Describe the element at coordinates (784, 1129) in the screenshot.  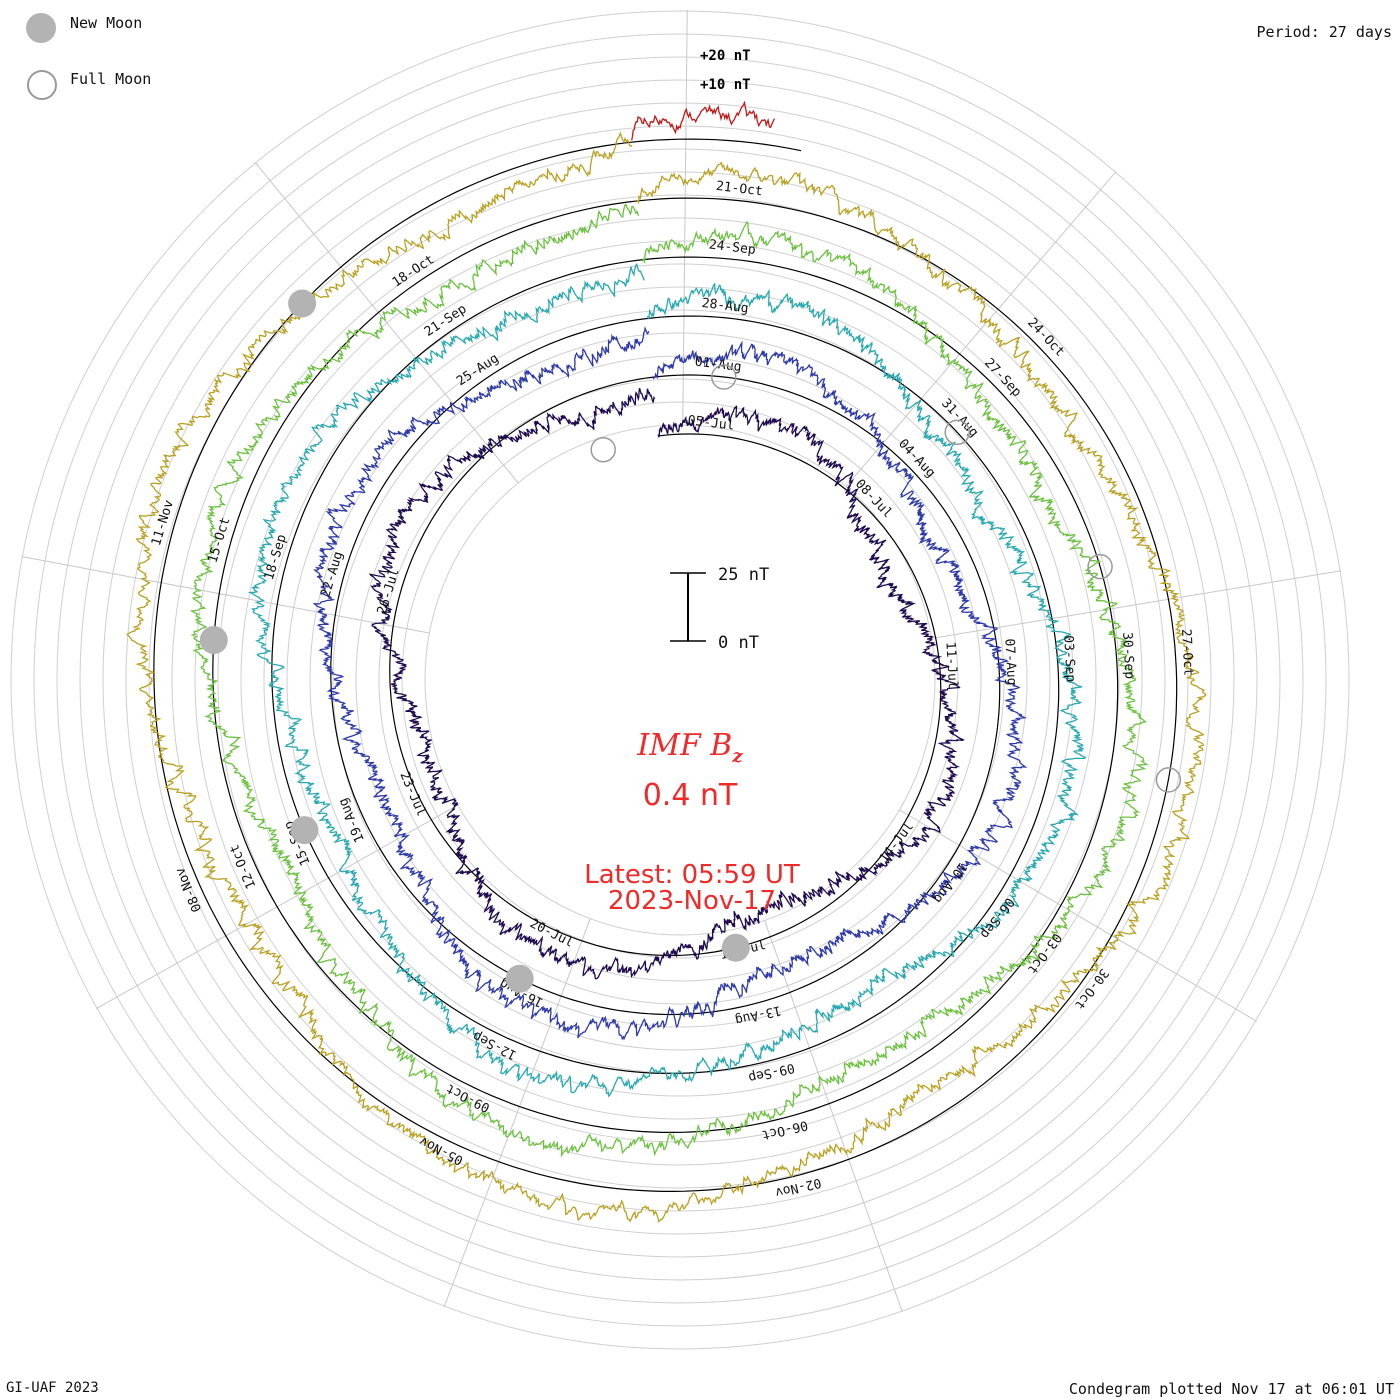
I see `date-tick-label: 06-Oct` at that location.